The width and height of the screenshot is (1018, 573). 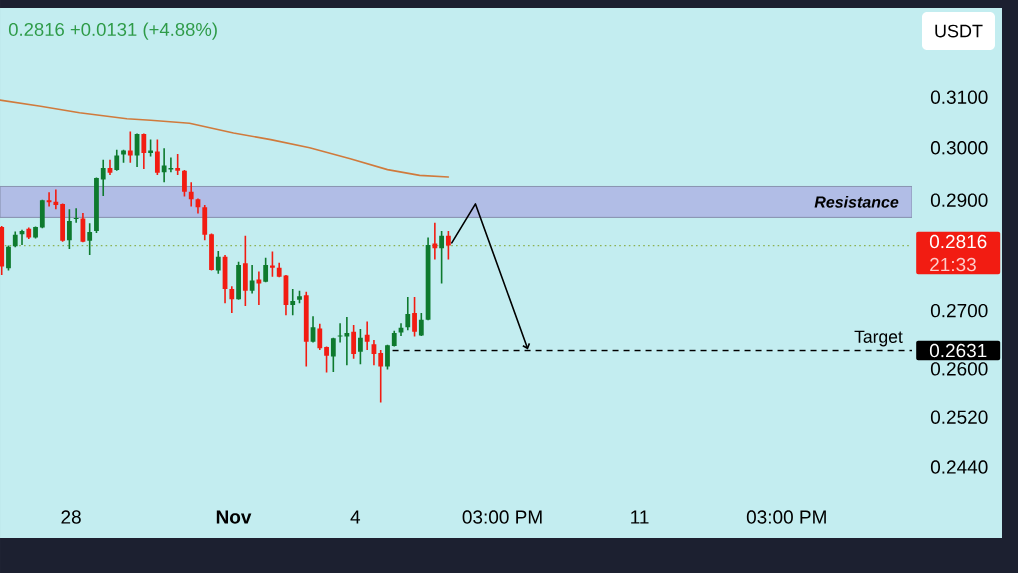 I want to click on y-tick-label: 0.2600, so click(x=959, y=369).